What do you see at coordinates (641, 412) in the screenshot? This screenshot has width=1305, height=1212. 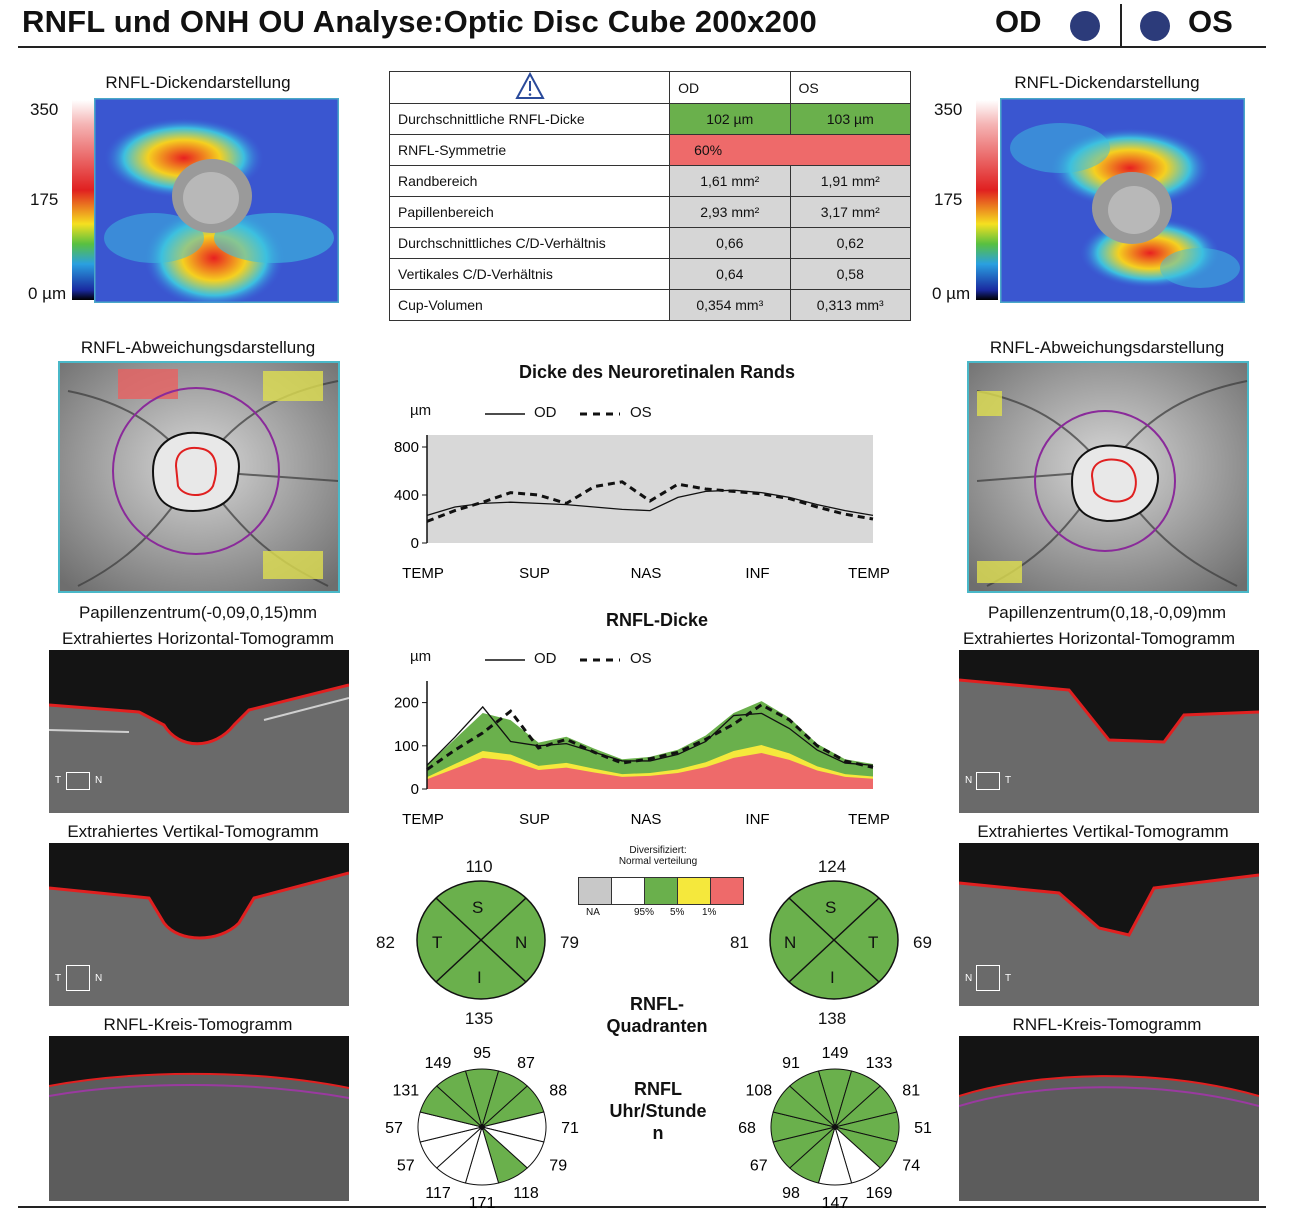 I see `rim-legend-os: OS` at bounding box center [641, 412].